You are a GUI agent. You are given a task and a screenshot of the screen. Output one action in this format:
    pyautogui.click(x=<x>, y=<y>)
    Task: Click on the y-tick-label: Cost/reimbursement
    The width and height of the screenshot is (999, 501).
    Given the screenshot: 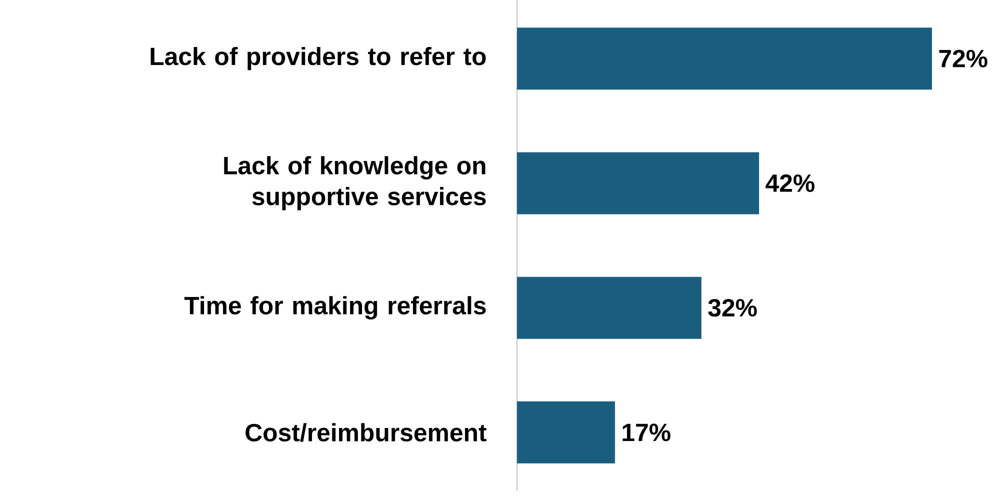 What is the action you would take?
    pyautogui.click(x=366, y=432)
    